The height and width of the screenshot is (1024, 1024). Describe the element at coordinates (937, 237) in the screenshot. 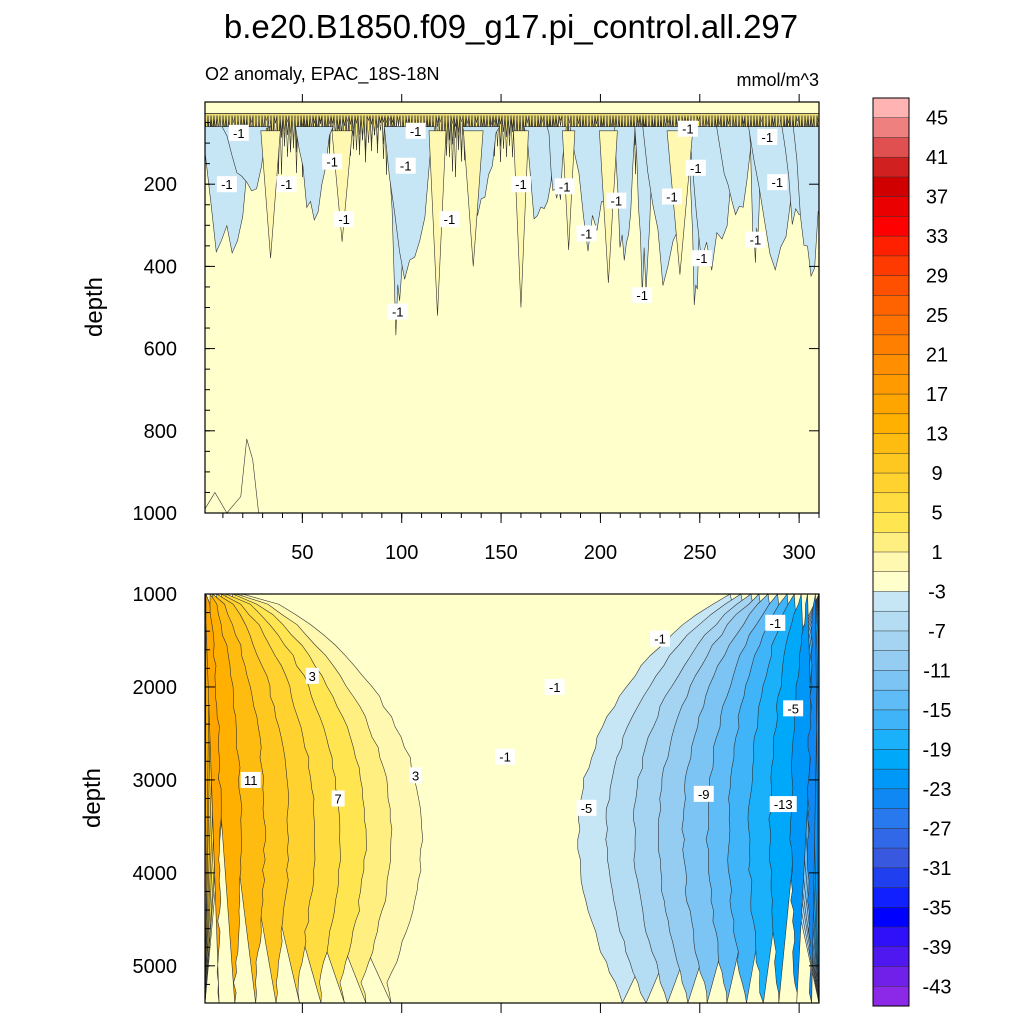

I see `colorbar-label: 33` at that location.